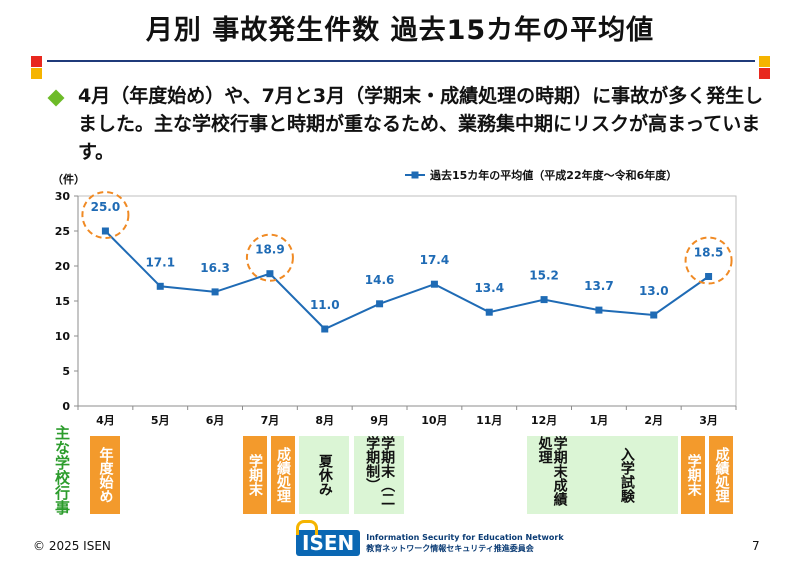 The width and height of the screenshot is (800, 565). I want to click on y-tick-label: 20, so click(63, 266).